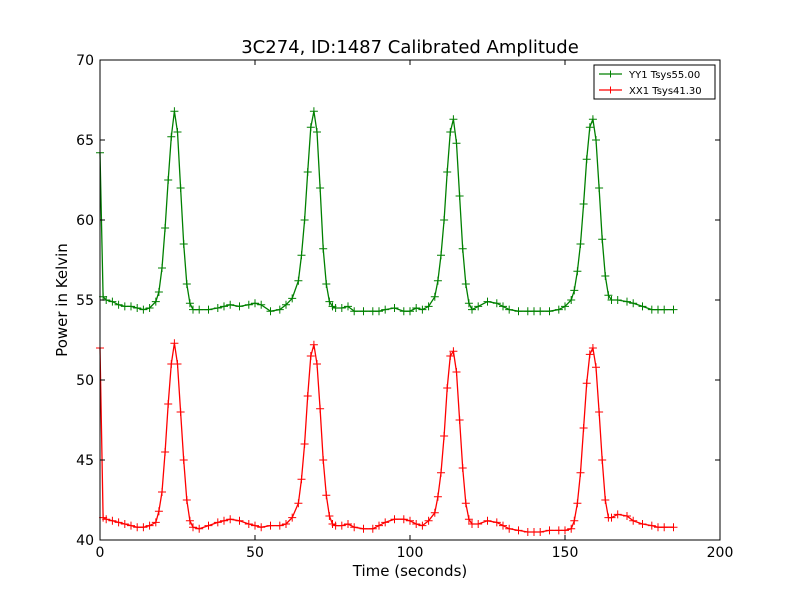 This screenshot has width=800, height=600. Describe the element at coordinates (410, 47) in the screenshot. I see `chart-title: 3C274, ID:1487 Calibrated Amplitude` at that location.